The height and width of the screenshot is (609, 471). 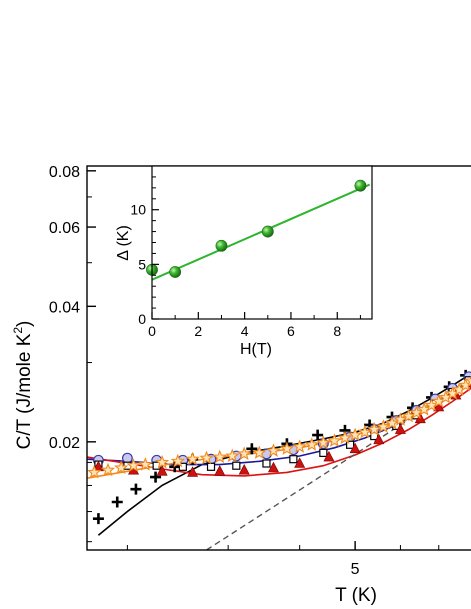 I want to click on inset-y-tick-label: 5, so click(x=142, y=264).